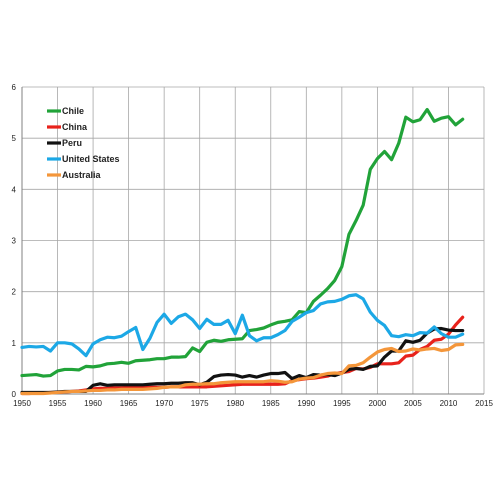  Describe the element at coordinates (14, 343) in the screenshot. I see `y-tick-label: 1` at that location.